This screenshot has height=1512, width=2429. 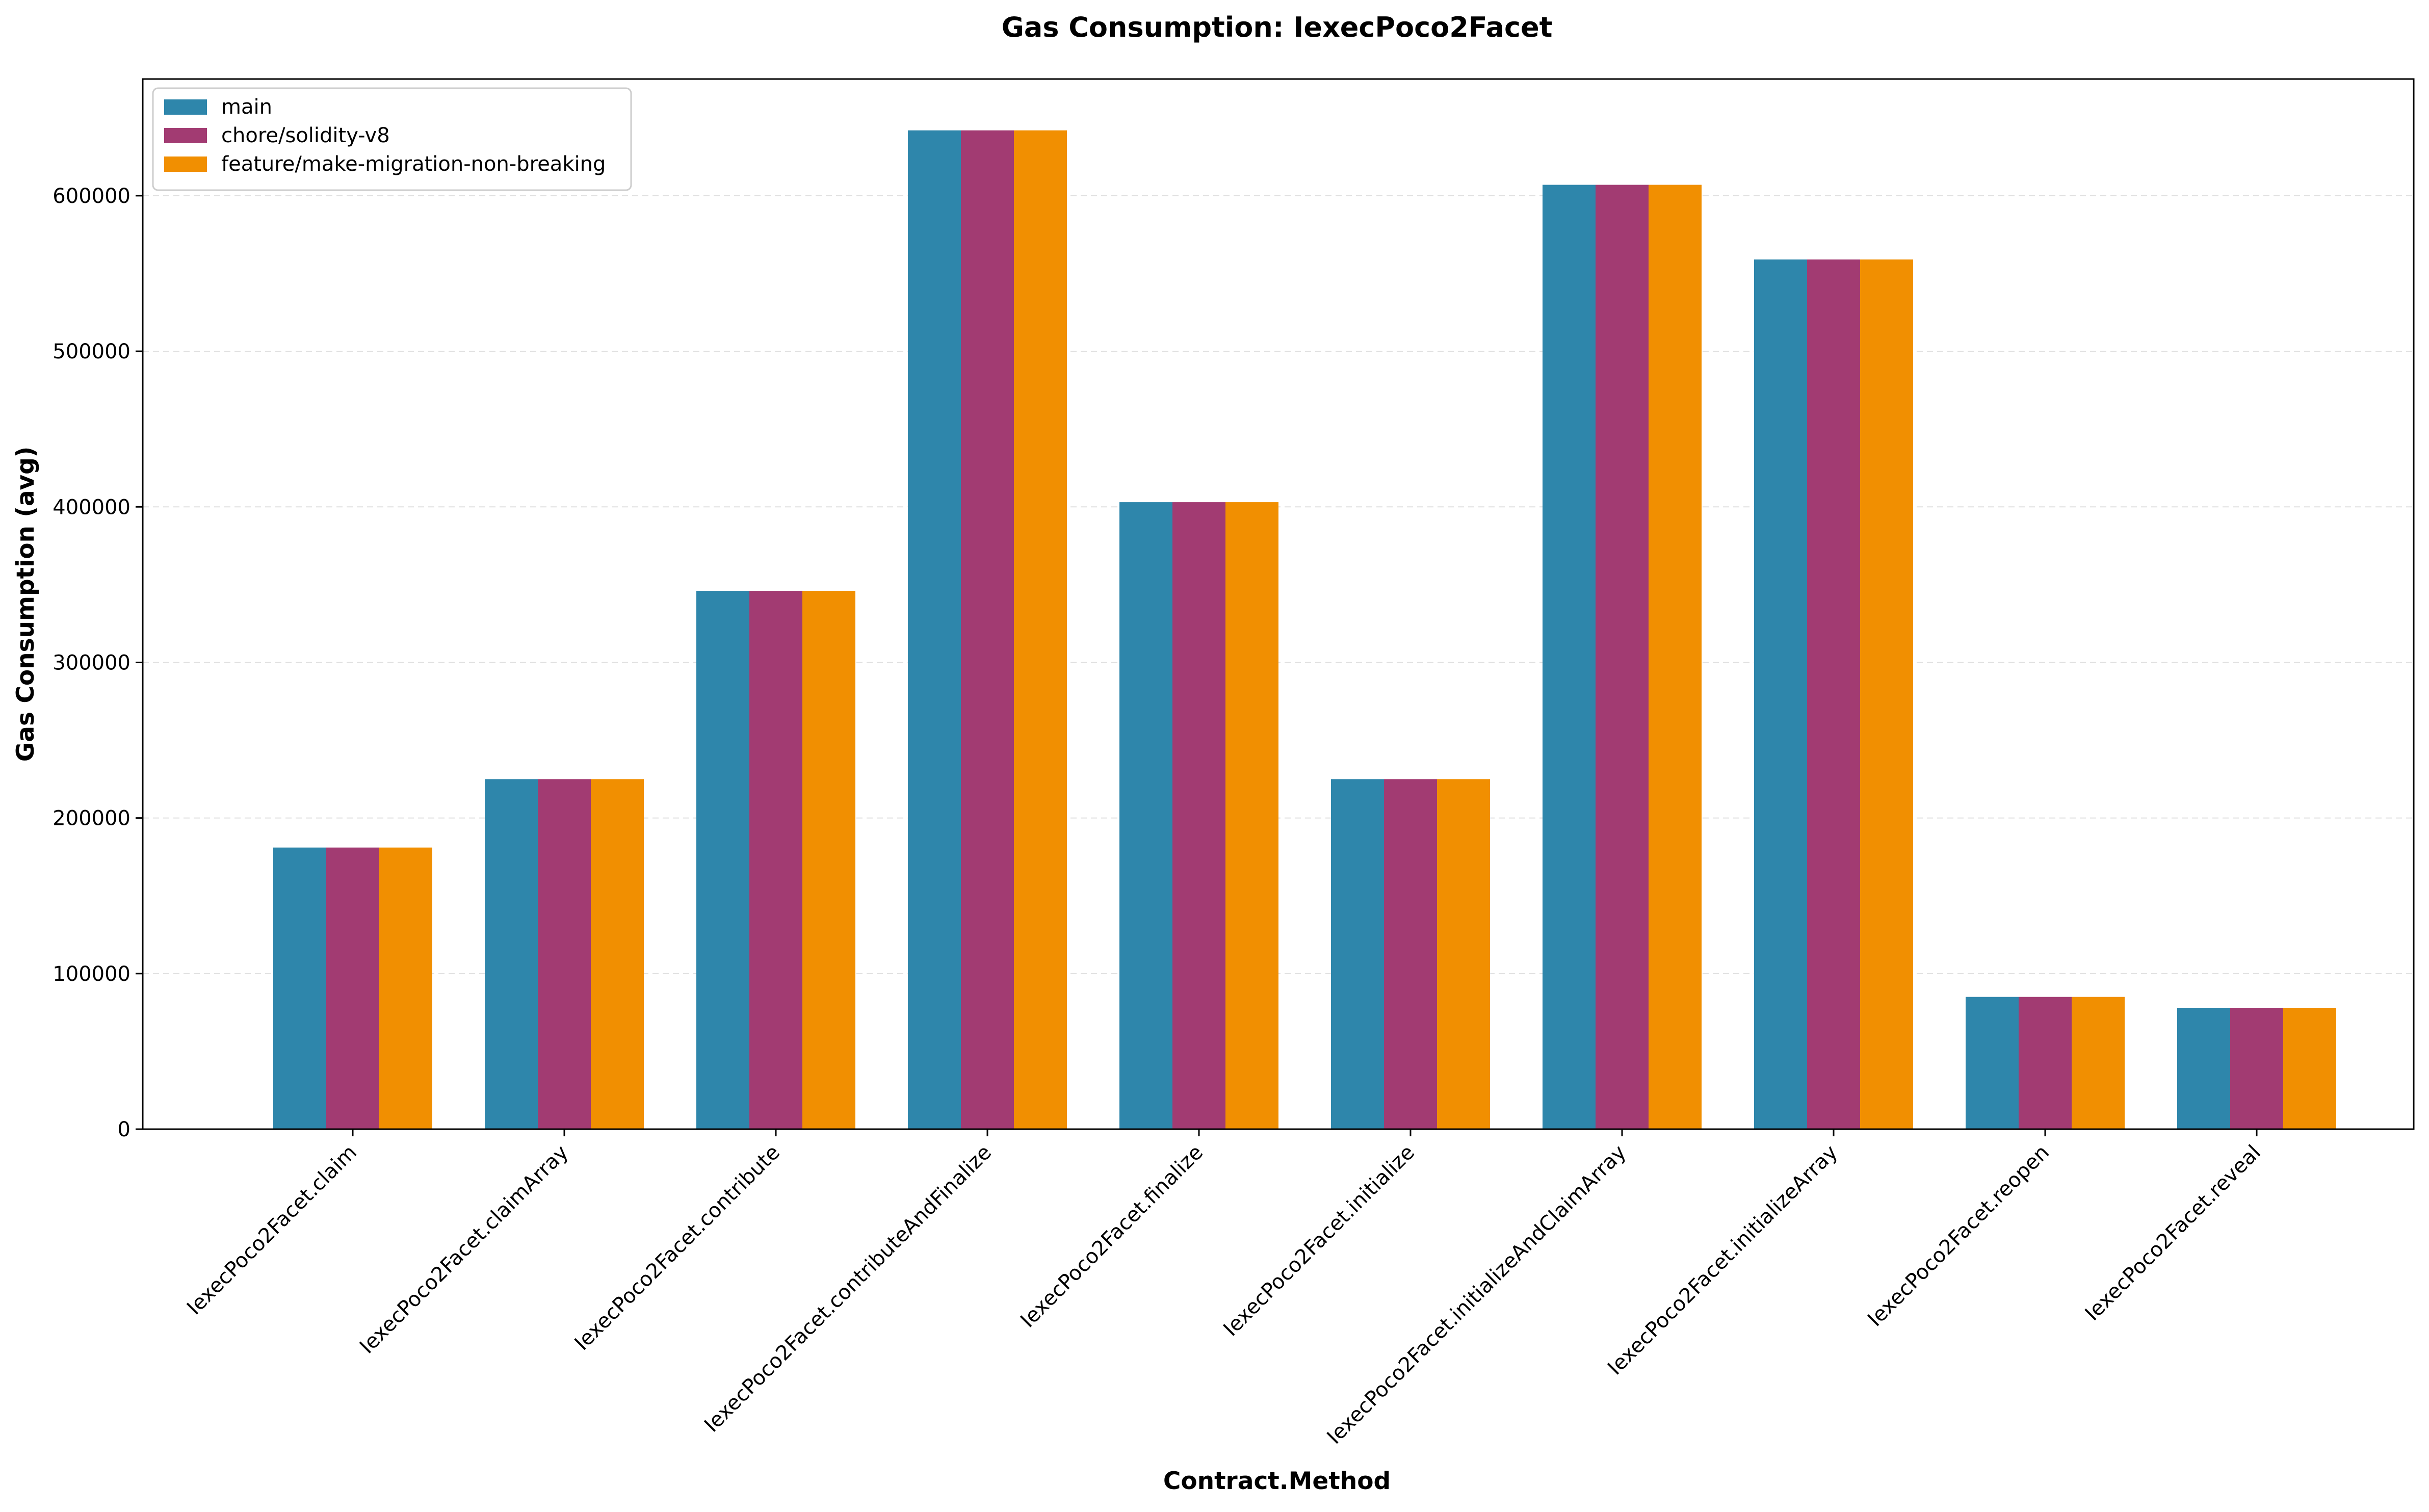 I want to click on chart-title: Gas Consumption: IexecPoco2Facet, so click(x=1278, y=27).